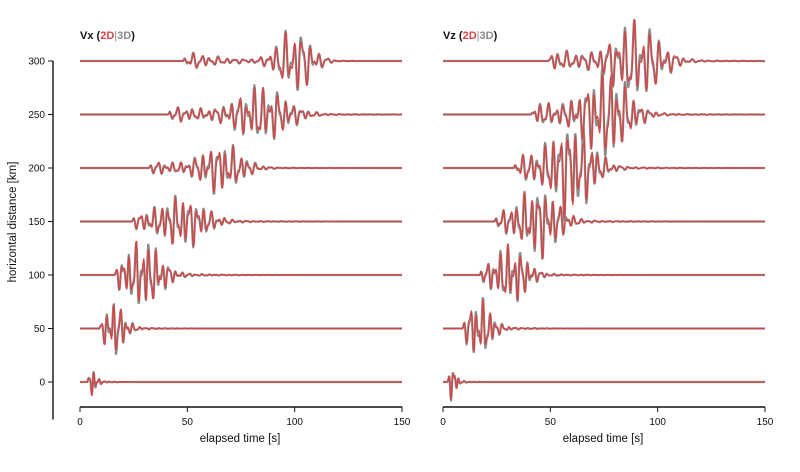 The height and width of the screenshot is (472, 800). What do you see at coordinates (41, 238) in the screenshot?
I see `panel-vx-y-axis: 0 50 100 150 200 250 300` at bounding box center [41, 238].